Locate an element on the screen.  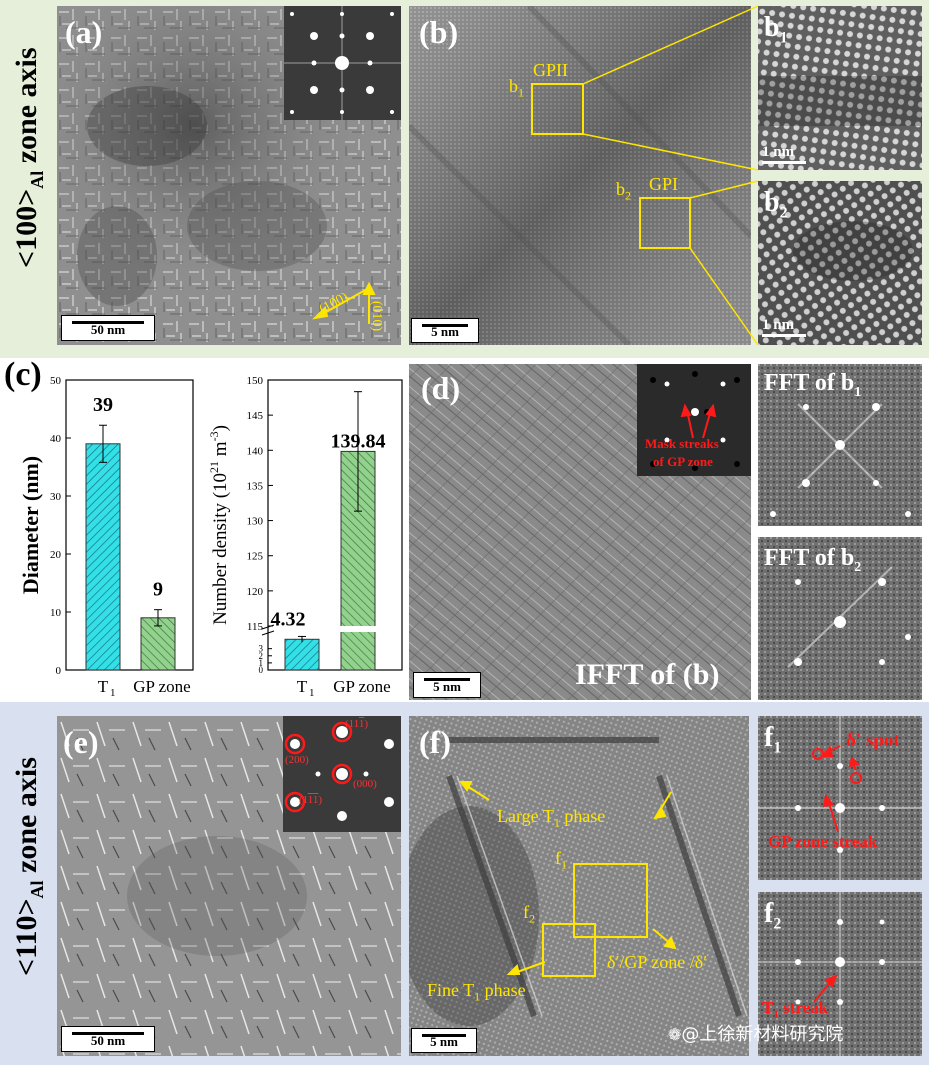
panel-e-diffraction-inset: (111) (200) (000) (111) is located at coordinates (342, 774).